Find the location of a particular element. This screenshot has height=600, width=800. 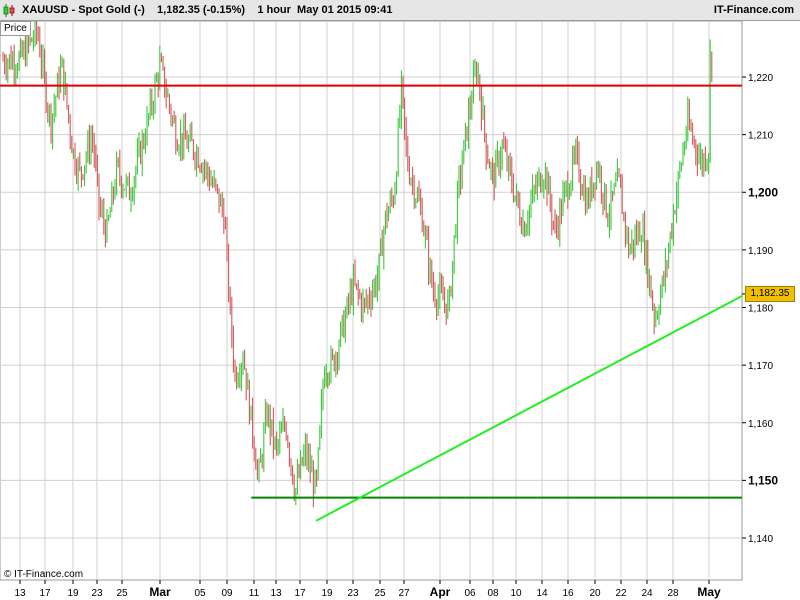

x-tick-label: 20 is located at coordinates (595, 593).